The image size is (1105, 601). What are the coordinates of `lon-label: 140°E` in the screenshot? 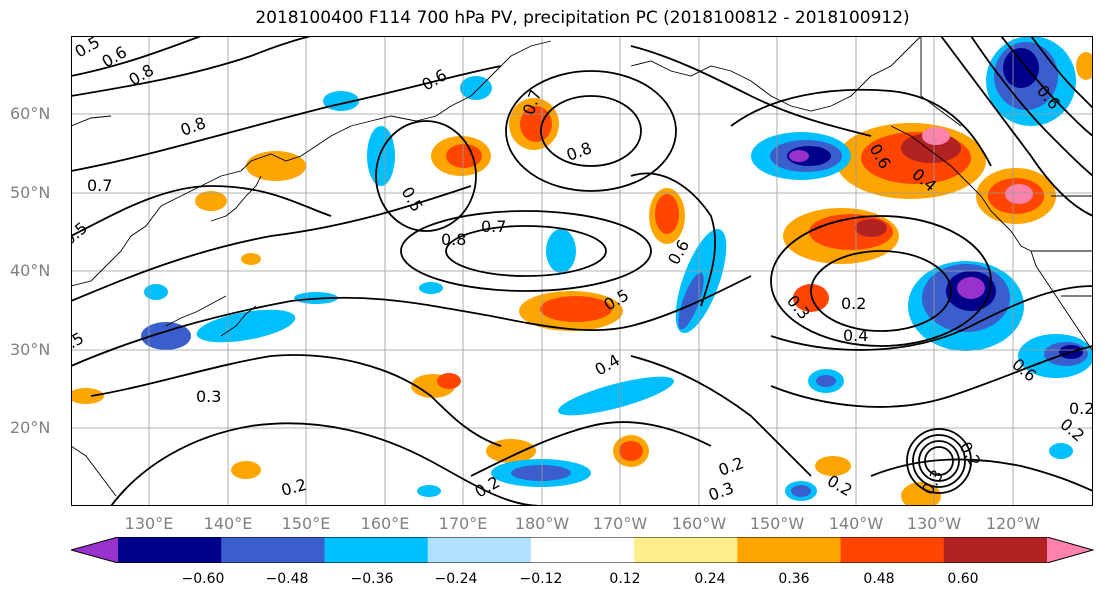 It's located at (228, 523).